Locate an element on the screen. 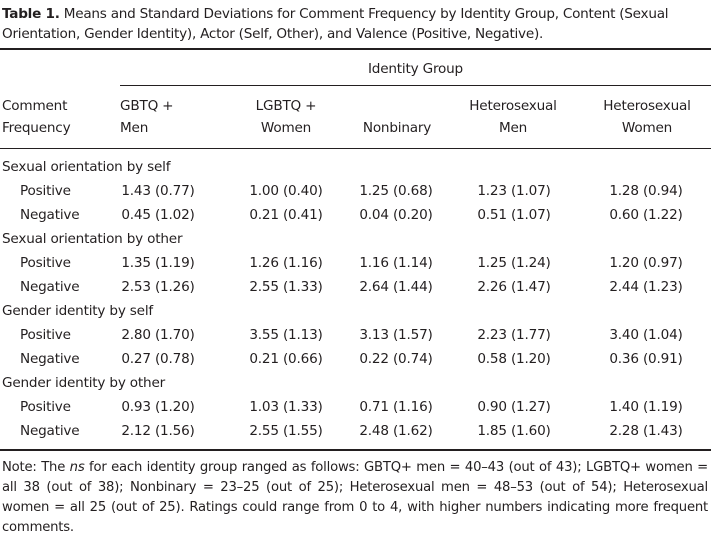 This screenshot has width=711, height=538. section-title: Sexual orientation by other is located at coordinates (92, 239).